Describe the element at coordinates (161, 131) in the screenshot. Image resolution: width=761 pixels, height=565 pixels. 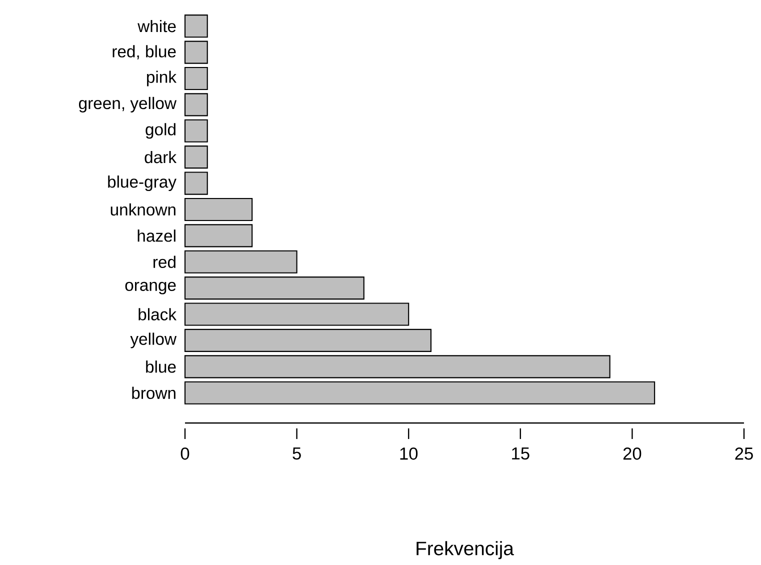
I see `y-tick-label: gold` at that location.